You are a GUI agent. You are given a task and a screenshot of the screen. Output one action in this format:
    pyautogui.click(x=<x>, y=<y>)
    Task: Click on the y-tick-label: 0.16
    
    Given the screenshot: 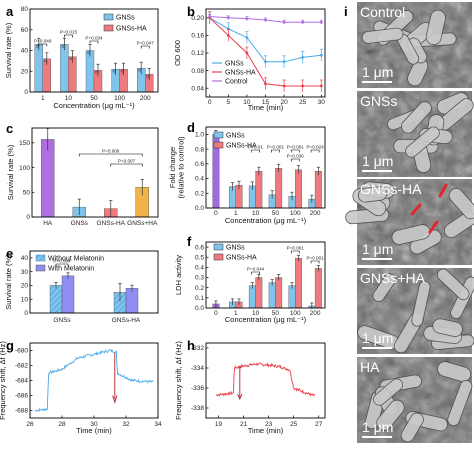 What is the action you would take?
    pyautogui.click(x=197, y=36)
    